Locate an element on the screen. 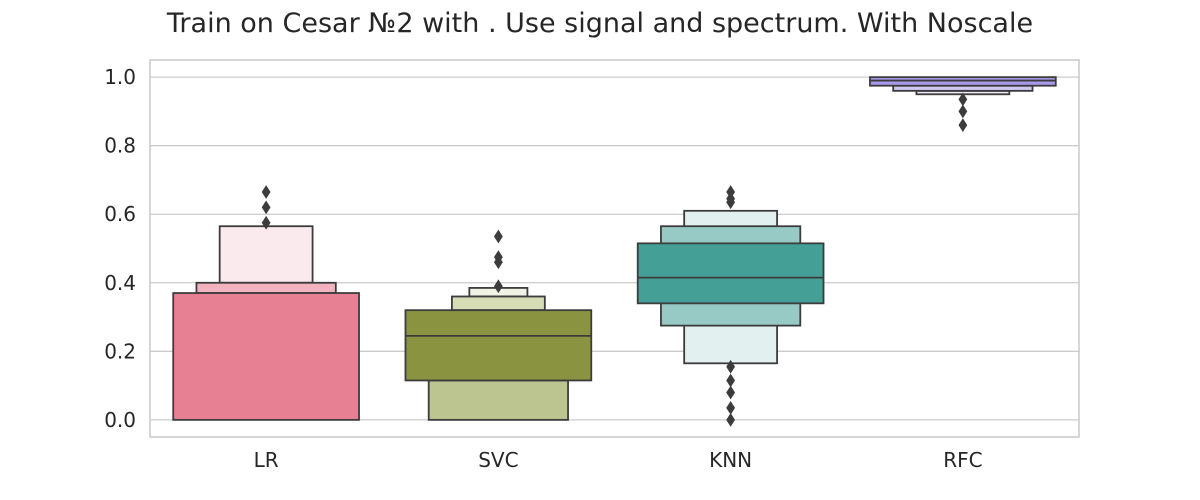 The height and width of the screenshot is (500, 1200). y-tick-label: 0.2 is located at coordinates (120, 351).